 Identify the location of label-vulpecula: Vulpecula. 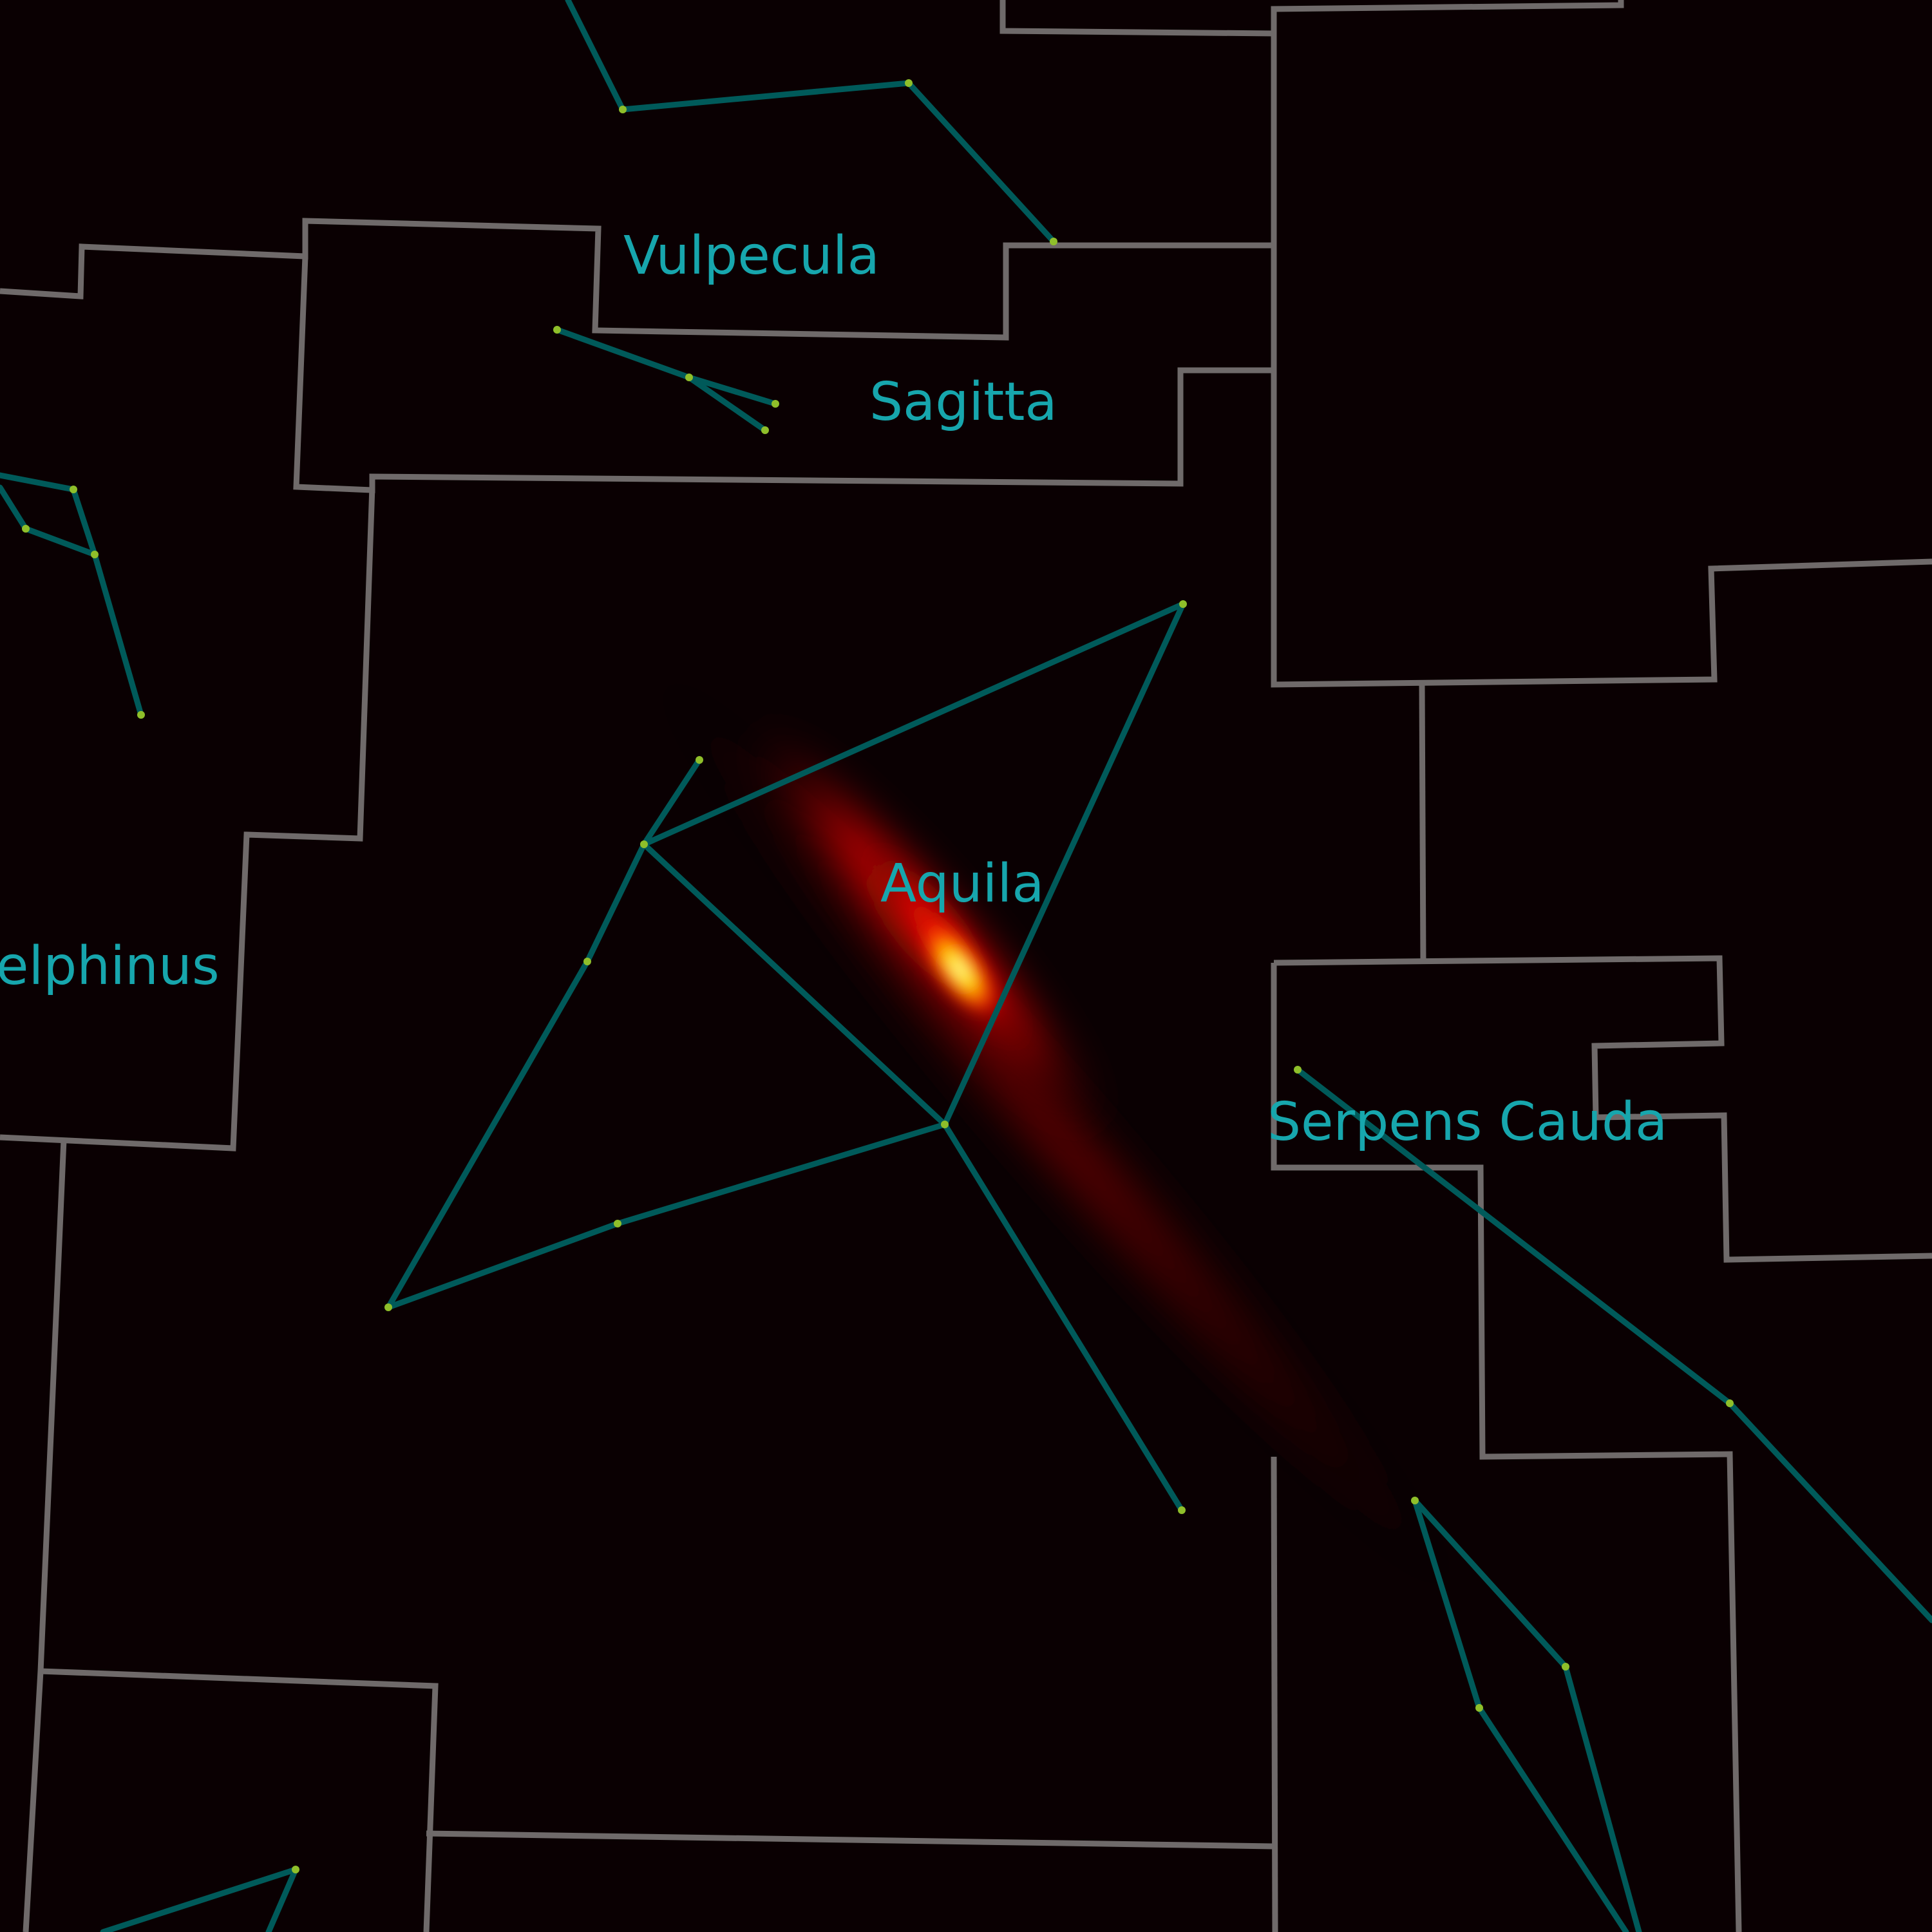
(751, 256).